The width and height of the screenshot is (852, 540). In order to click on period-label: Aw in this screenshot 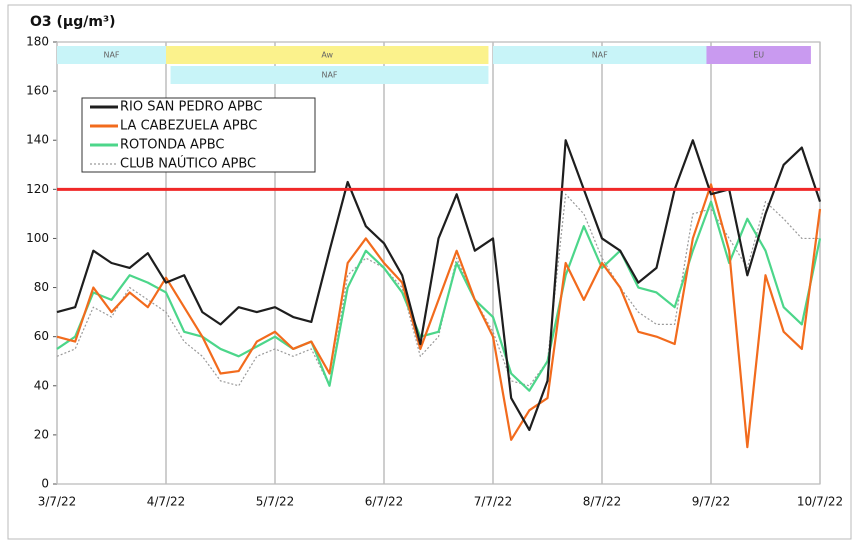, I will do `click(327, 55)`.